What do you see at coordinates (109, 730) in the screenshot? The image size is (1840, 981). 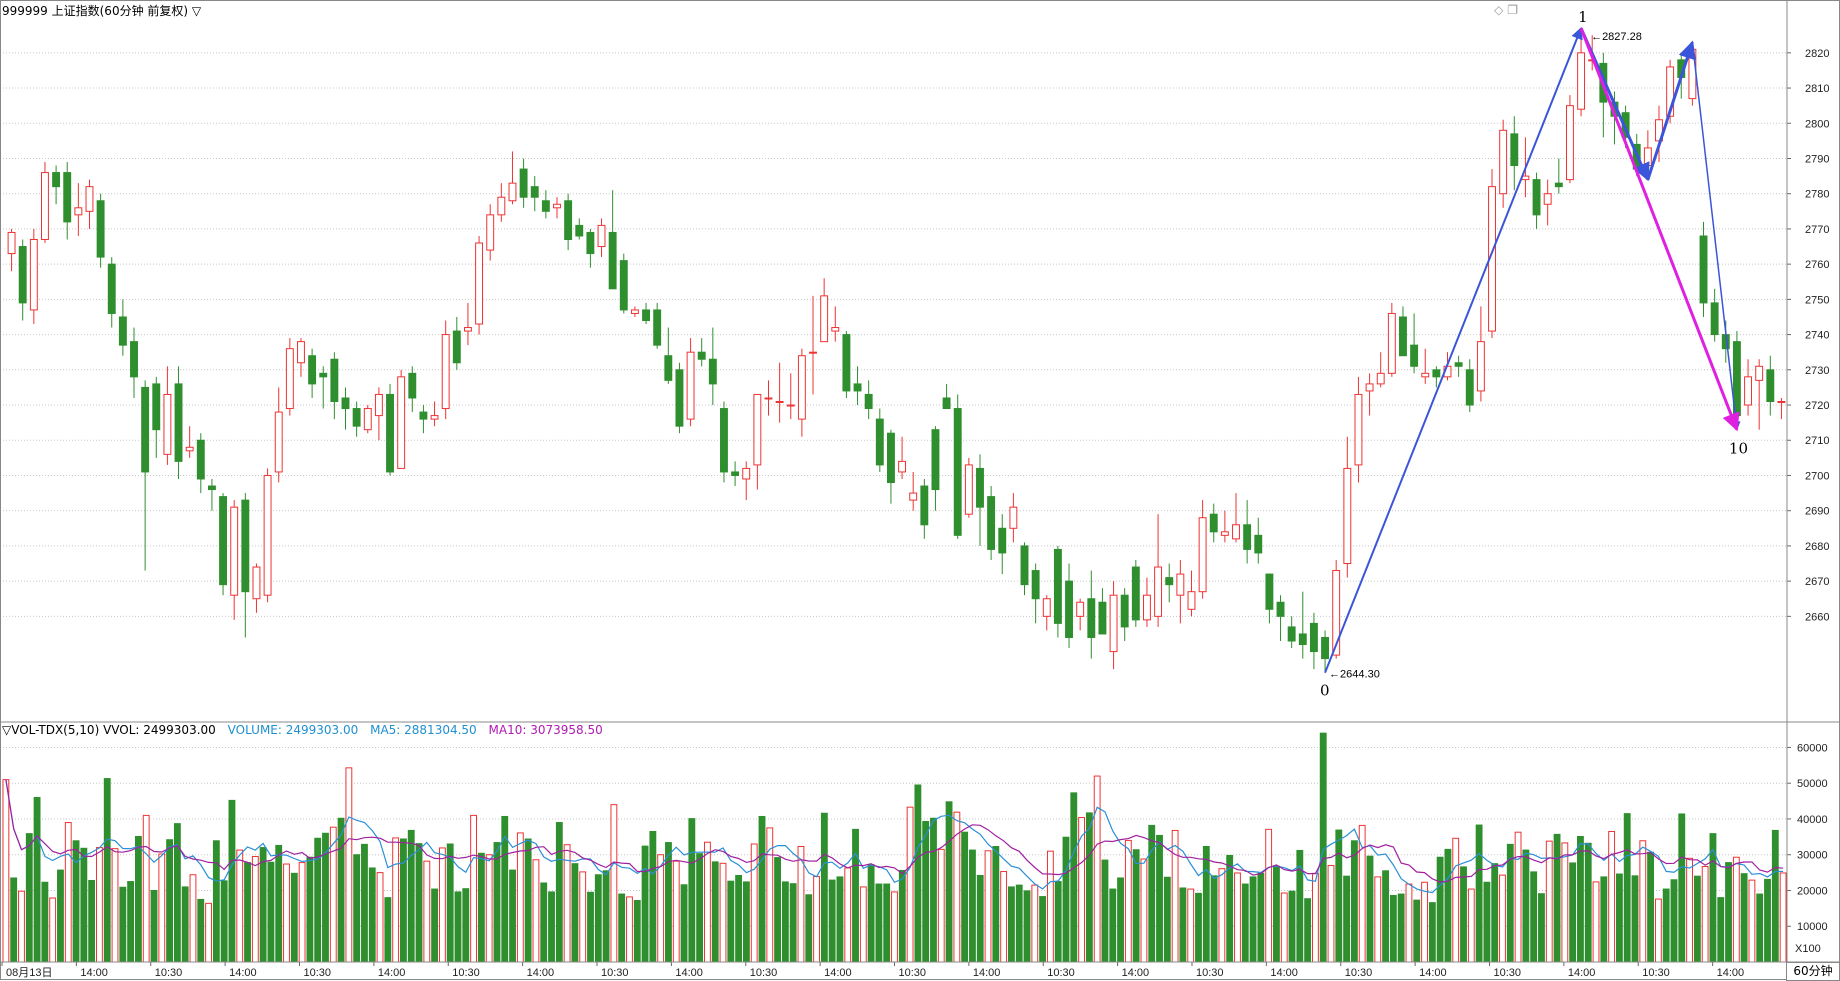 I see `vol-indicator-label: ▽VOL-TDX(5,10) VVOL: 2499303.00` at bounding box center [109, 730].